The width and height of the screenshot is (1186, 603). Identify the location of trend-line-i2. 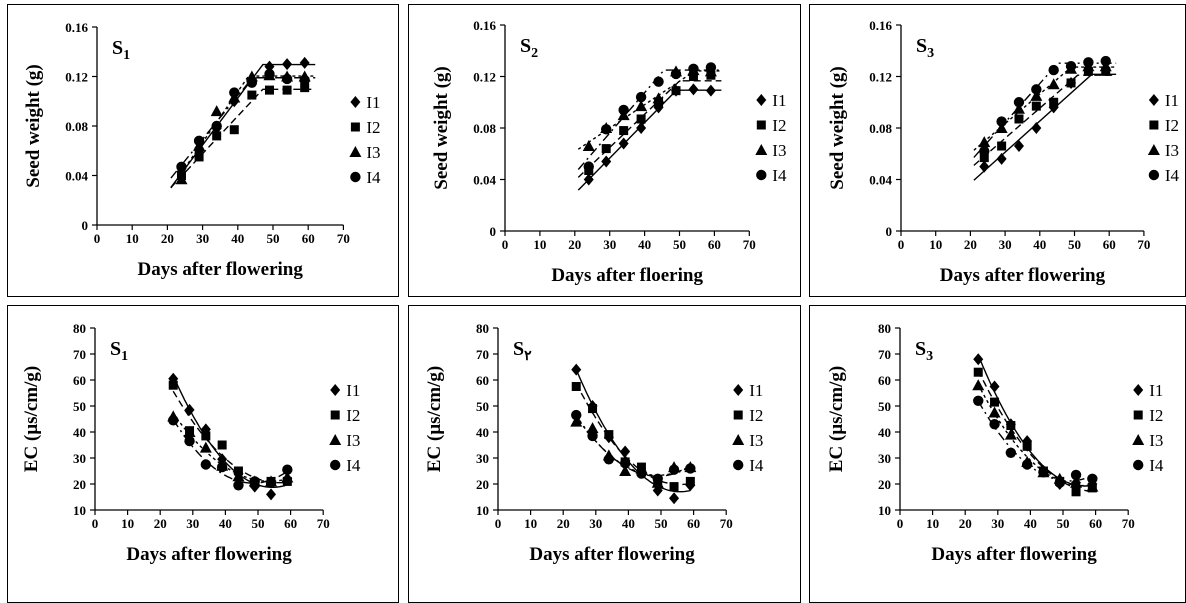
(243, 138).